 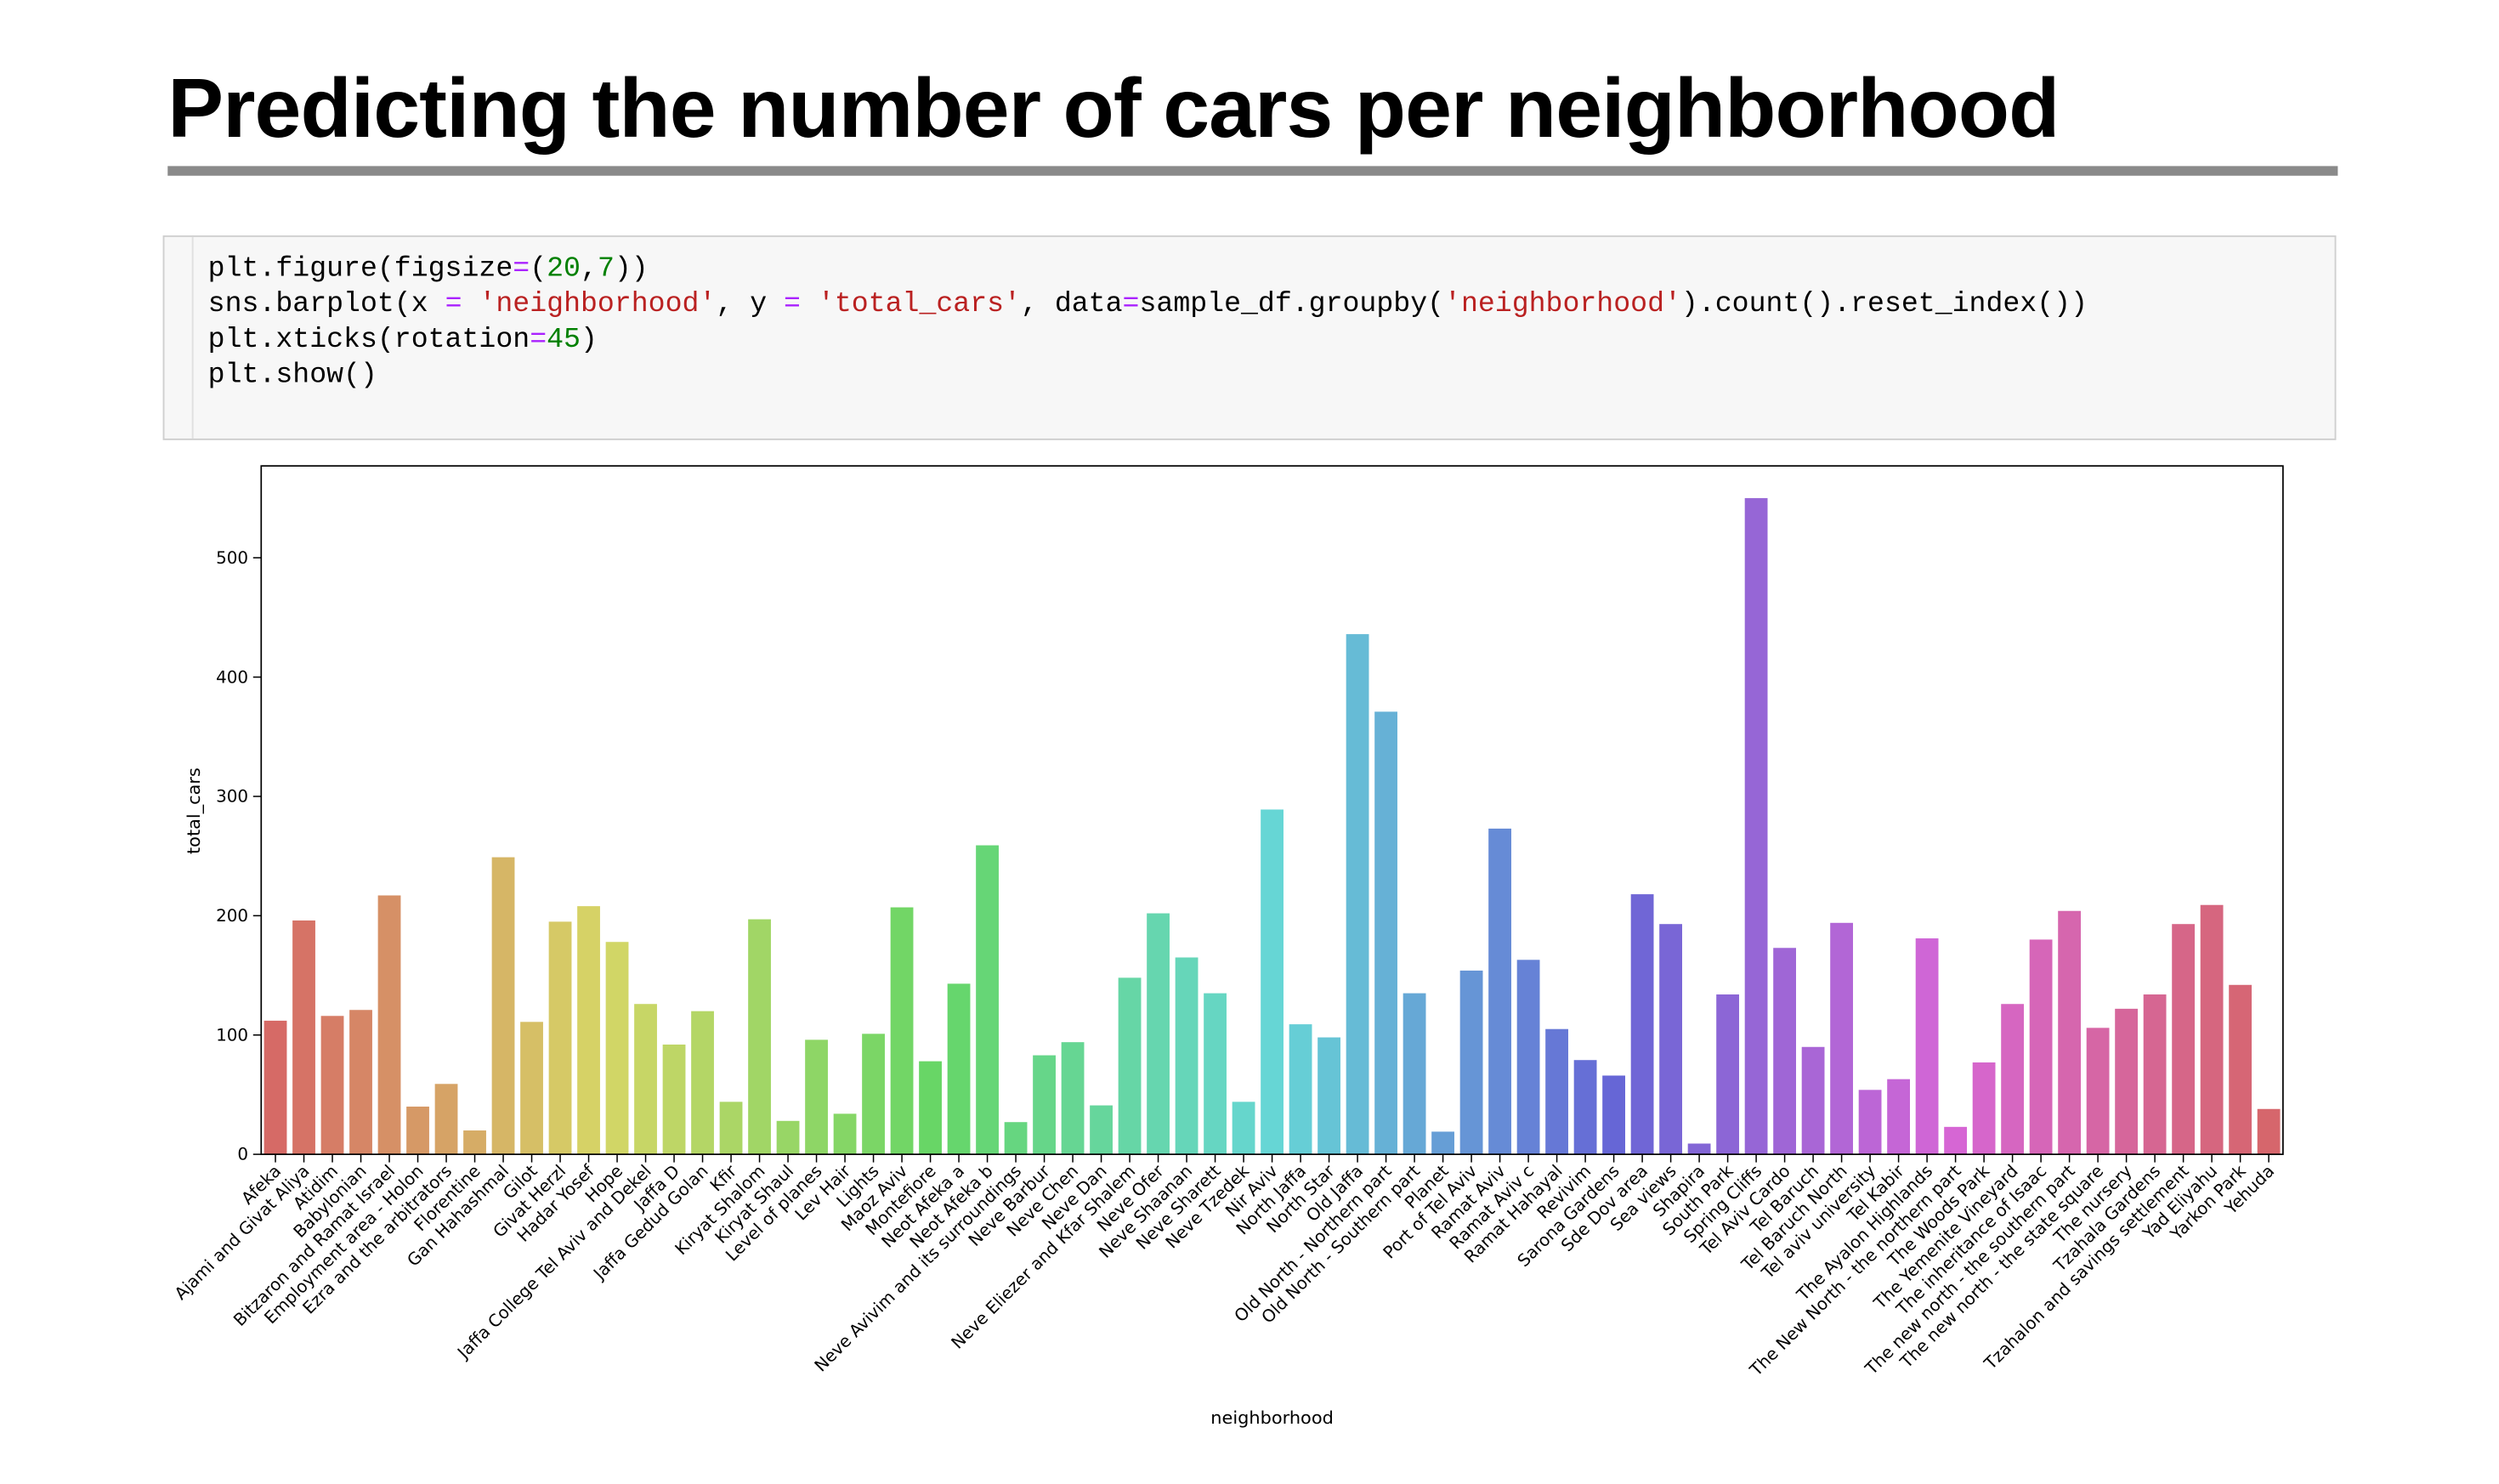 I want to click on code-token: 7, so click(x=606, y=269).